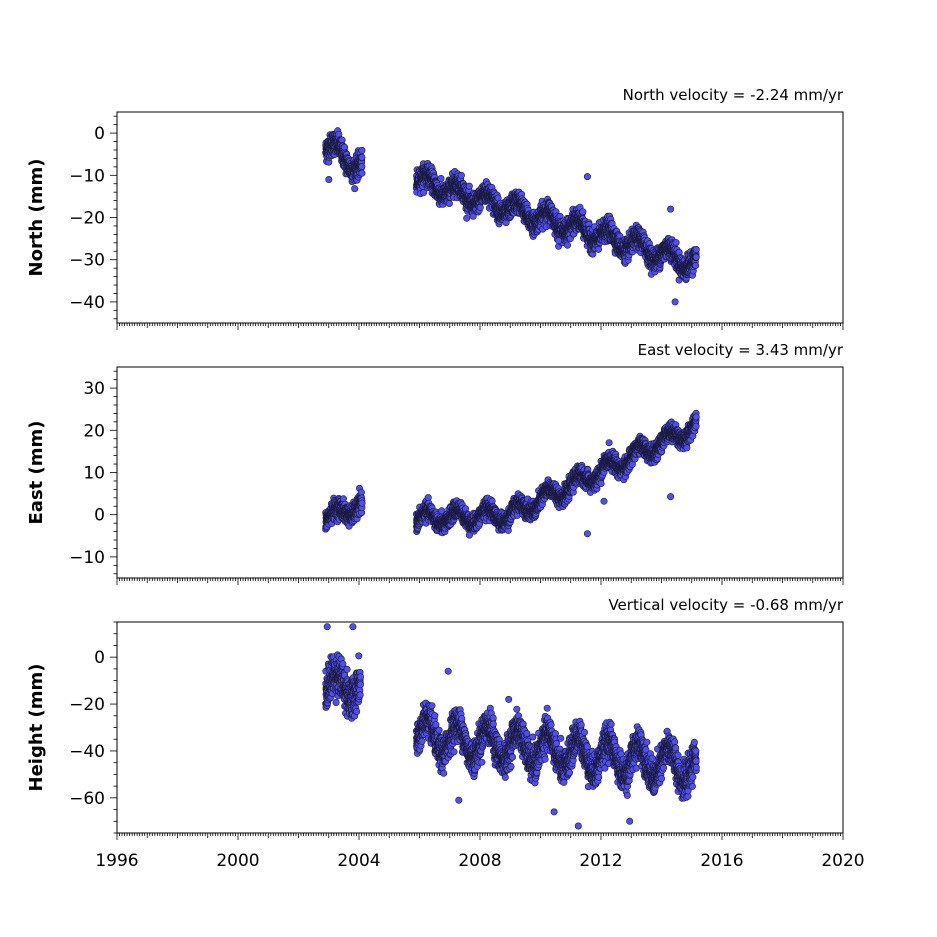  I want to click on y-tick-label: 0, so click(99, 134).